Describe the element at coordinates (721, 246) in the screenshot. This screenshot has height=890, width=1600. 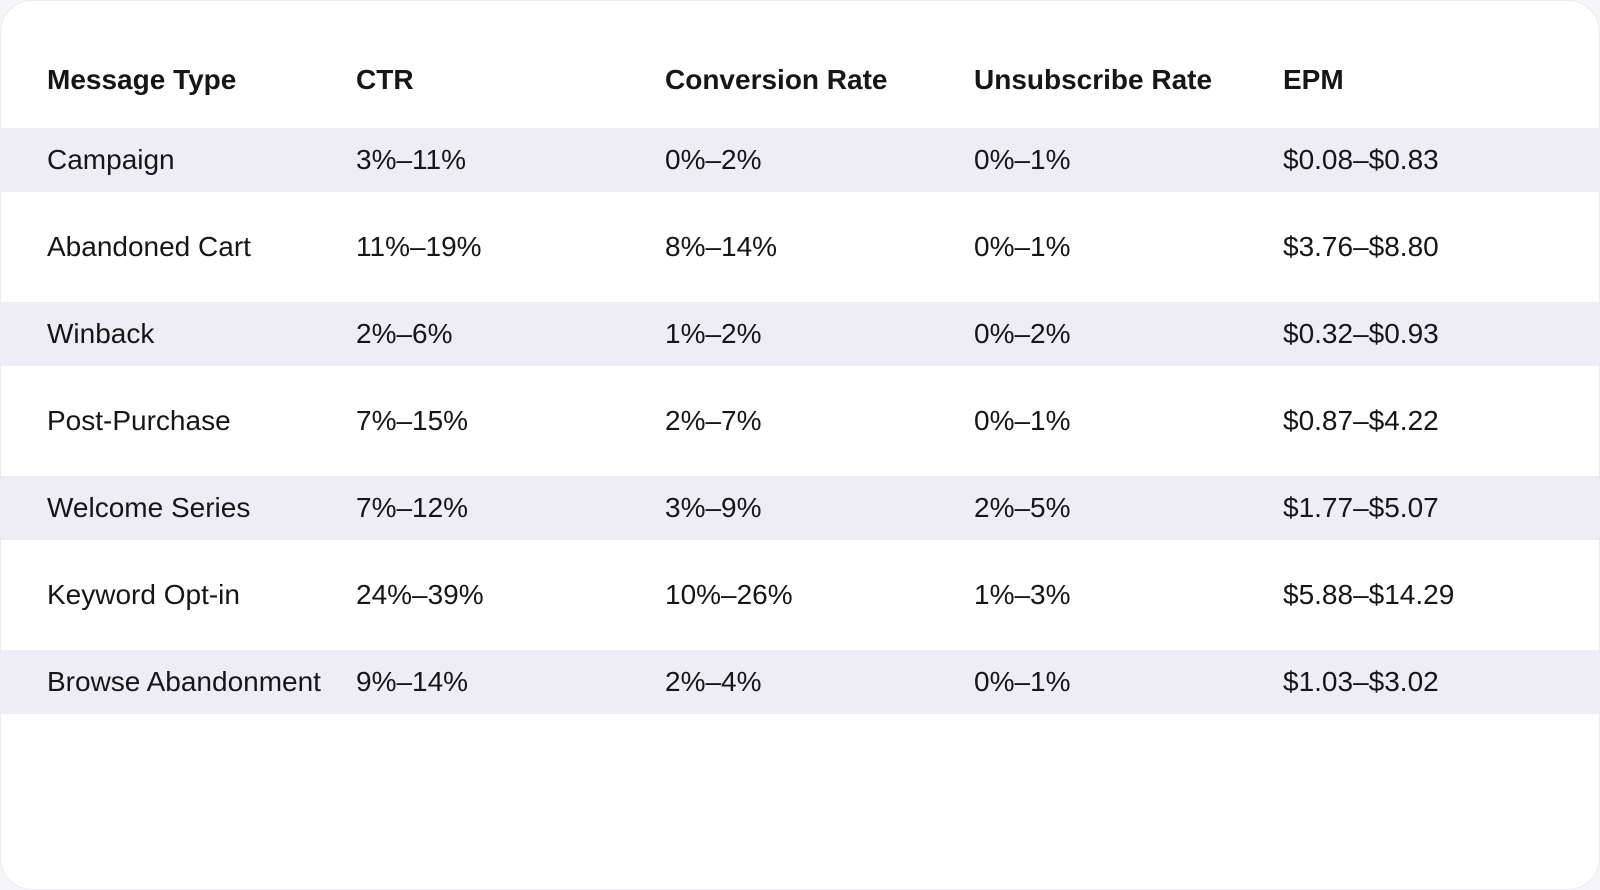
I see `table-cell: 8%–14%` at that location.